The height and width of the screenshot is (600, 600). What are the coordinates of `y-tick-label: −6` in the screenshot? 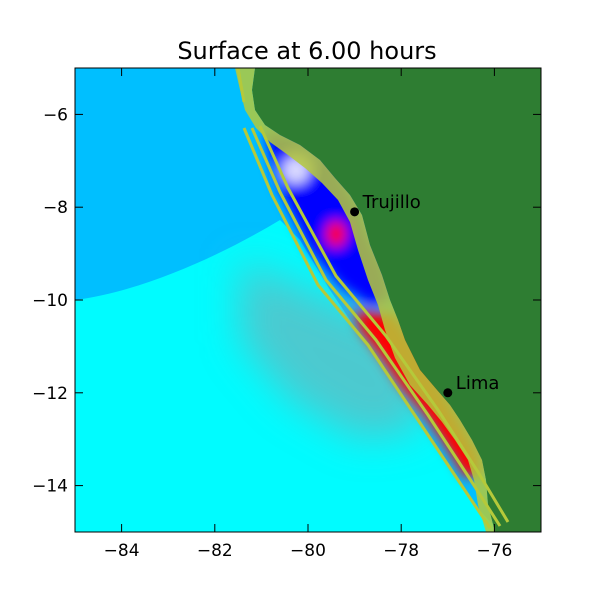 It's located at (55, 115).